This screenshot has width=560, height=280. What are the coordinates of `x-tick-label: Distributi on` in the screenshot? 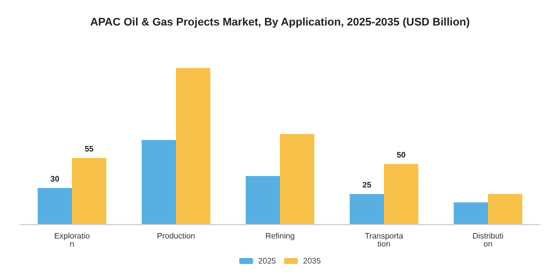 It's located at (488, 240).